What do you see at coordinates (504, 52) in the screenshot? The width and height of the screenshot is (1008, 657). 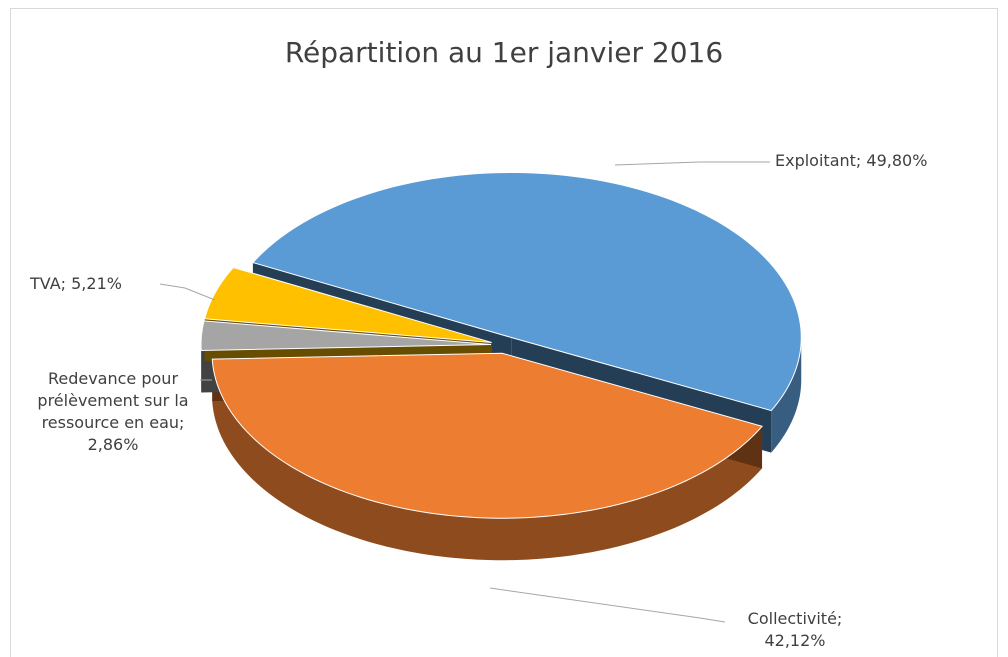 I see `chart-title: Répartition au 1er janvier 2016` at bounding box center [504, 52].